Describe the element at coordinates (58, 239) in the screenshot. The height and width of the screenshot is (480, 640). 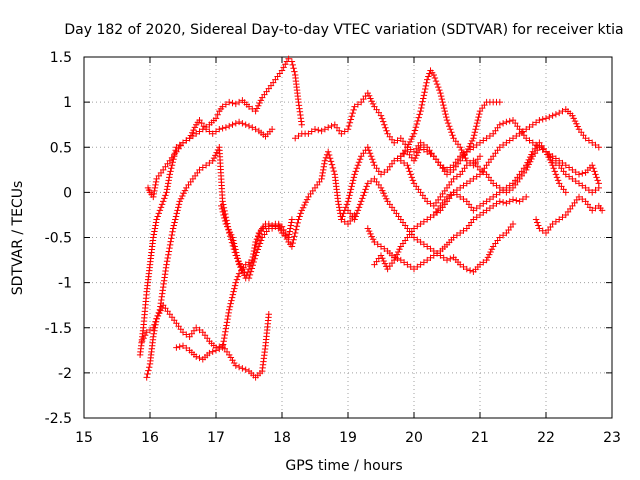
I see `y-tick-label: -0.5` at that location.